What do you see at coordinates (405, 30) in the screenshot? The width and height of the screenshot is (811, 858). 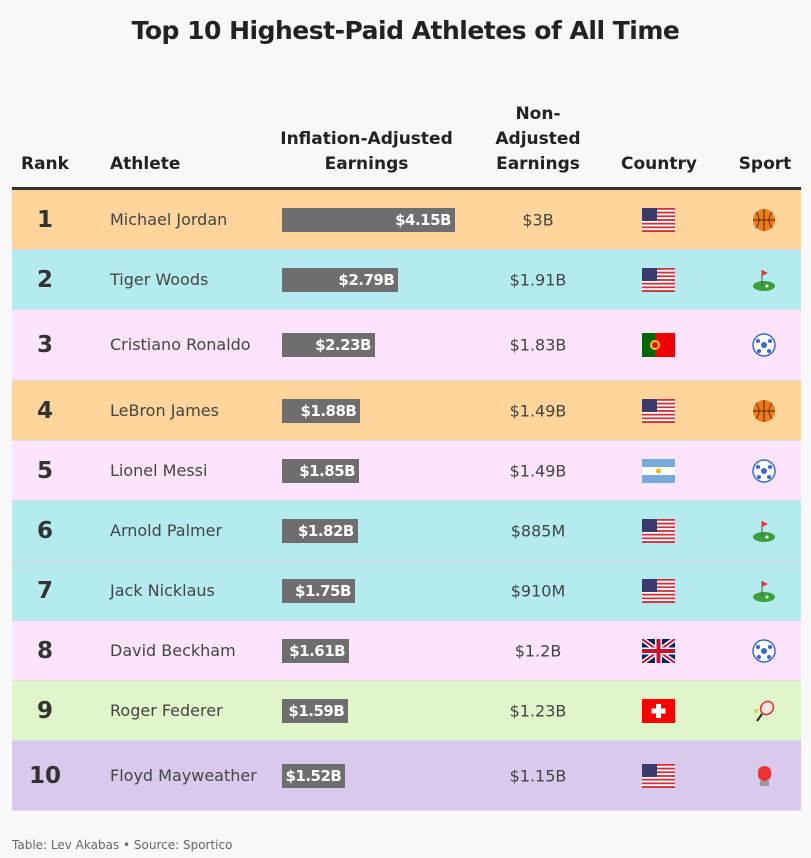 I see `chart-title: Top 10 Highest-Paid Athletes of All Time` at bounding box center [405, 30].